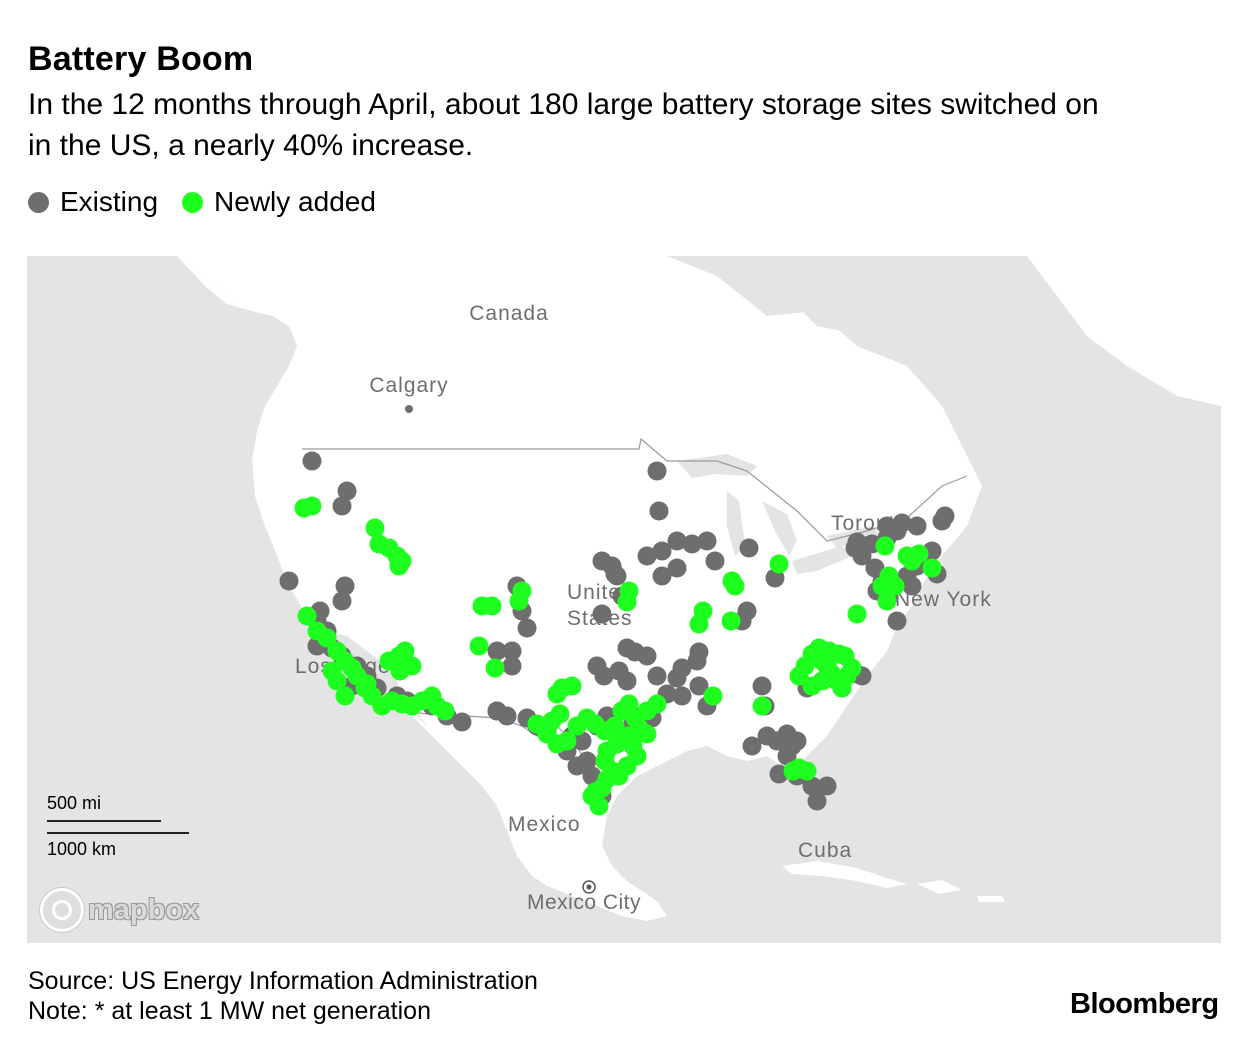 The image size is (1248, 1050). Describe the element at coordinates (943, 599) in the screenshot. I see `label-new-york: New York` at that location.